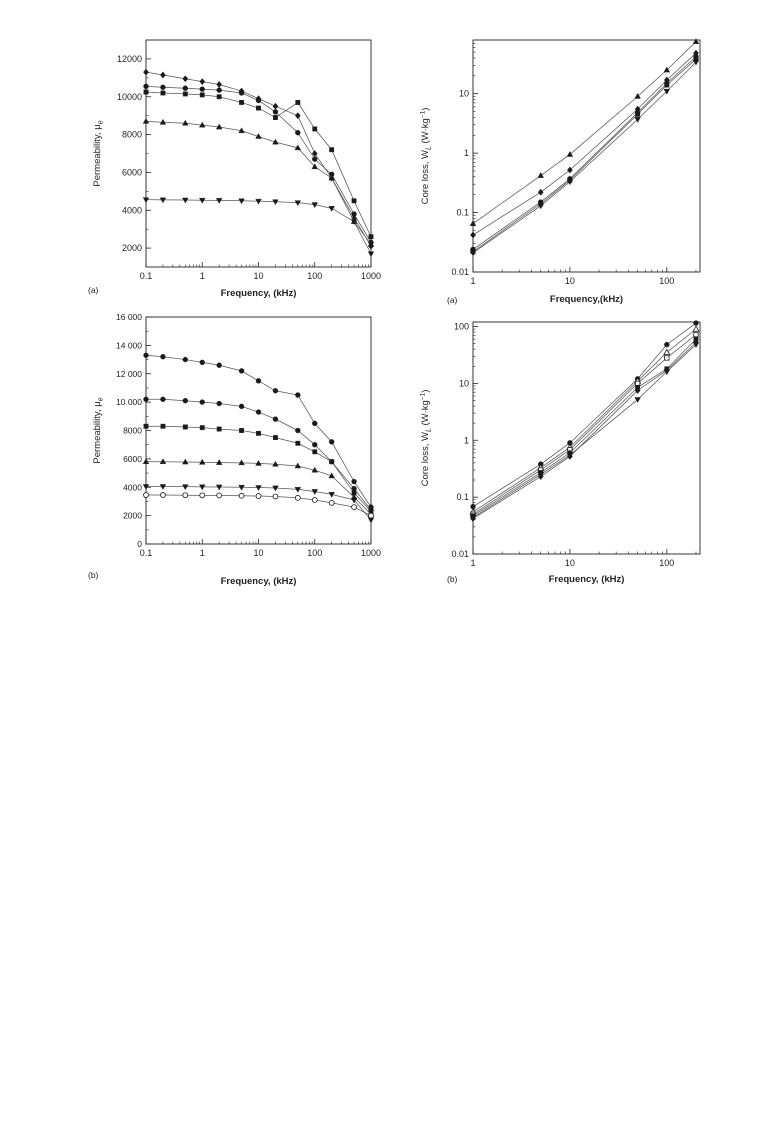  Describe the element at coordinates (462, 497) in the screenshot. I see `y-tick-label: 0.1` at that location.